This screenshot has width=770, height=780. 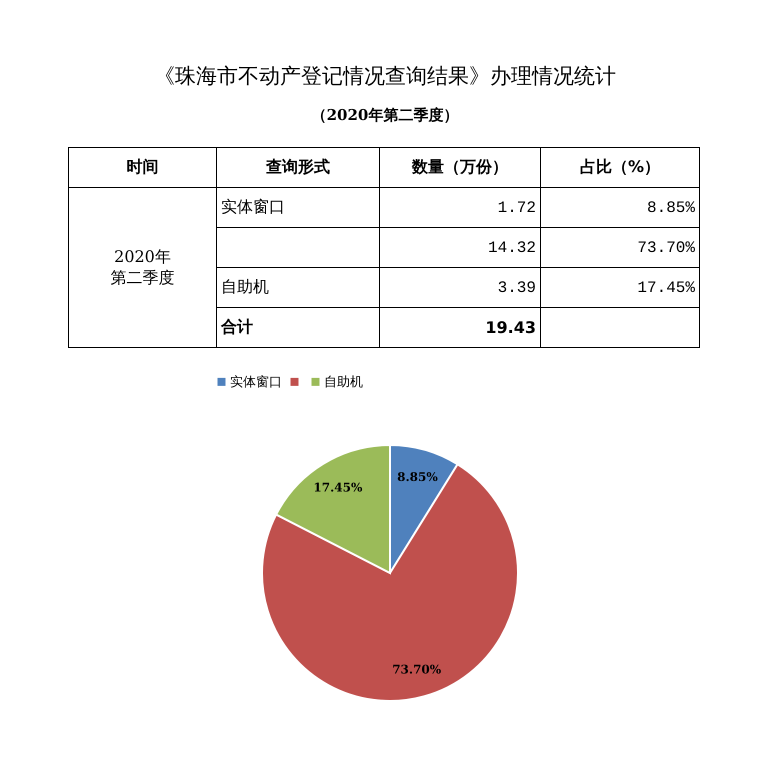 I want to click on text: 17.45%, so click(x=620, y=288).